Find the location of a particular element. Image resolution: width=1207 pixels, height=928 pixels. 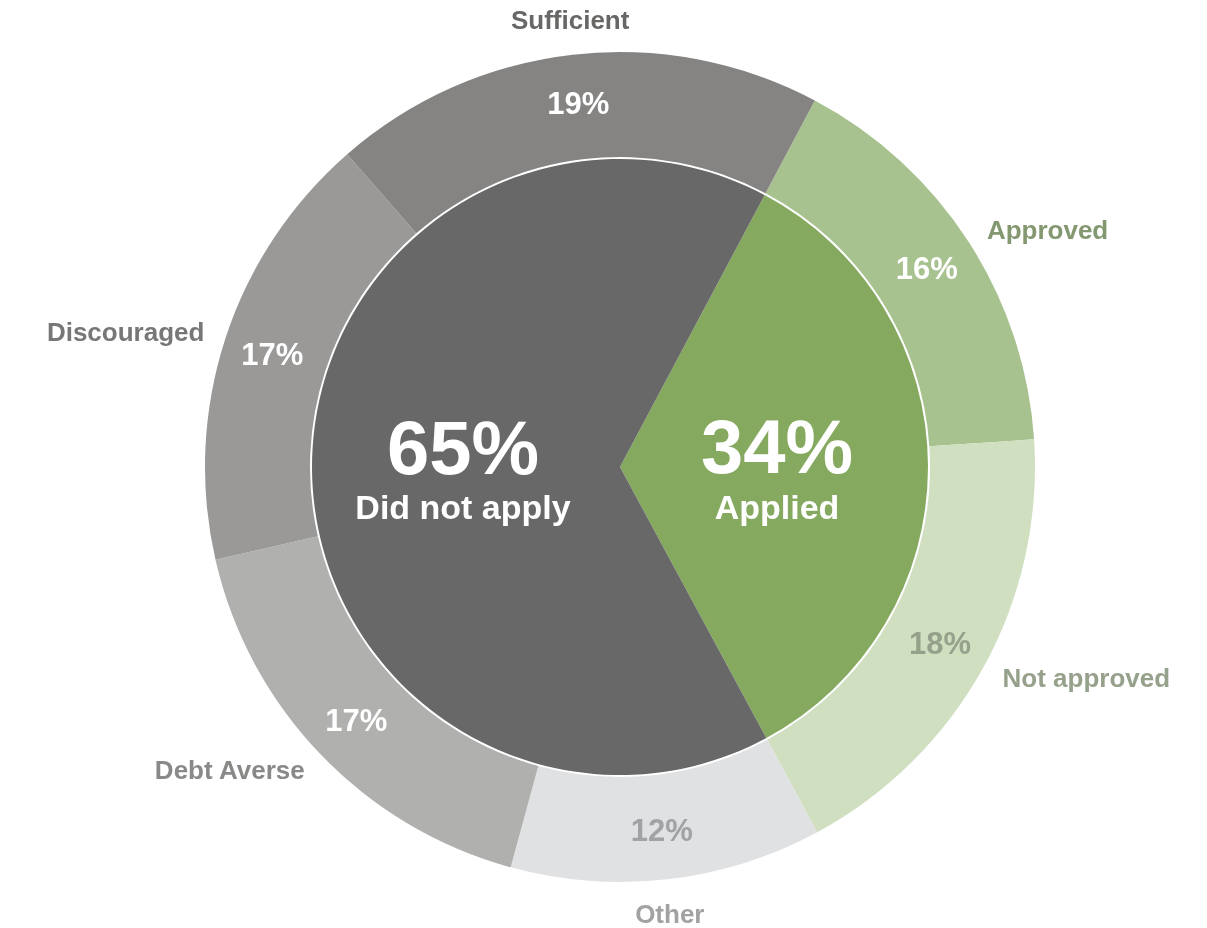

slice-label: Did not apply is located at coordinates (463, 507).